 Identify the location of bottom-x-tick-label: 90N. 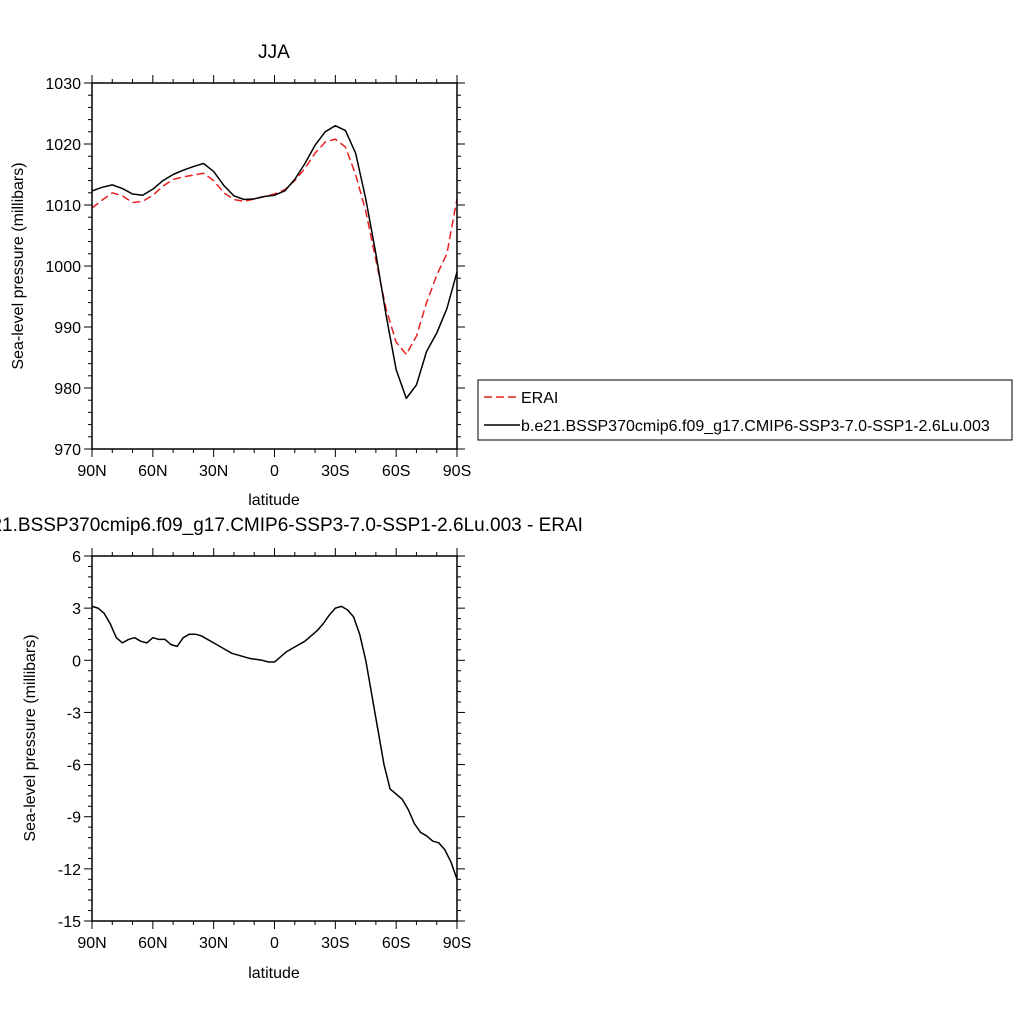
(91, 943).